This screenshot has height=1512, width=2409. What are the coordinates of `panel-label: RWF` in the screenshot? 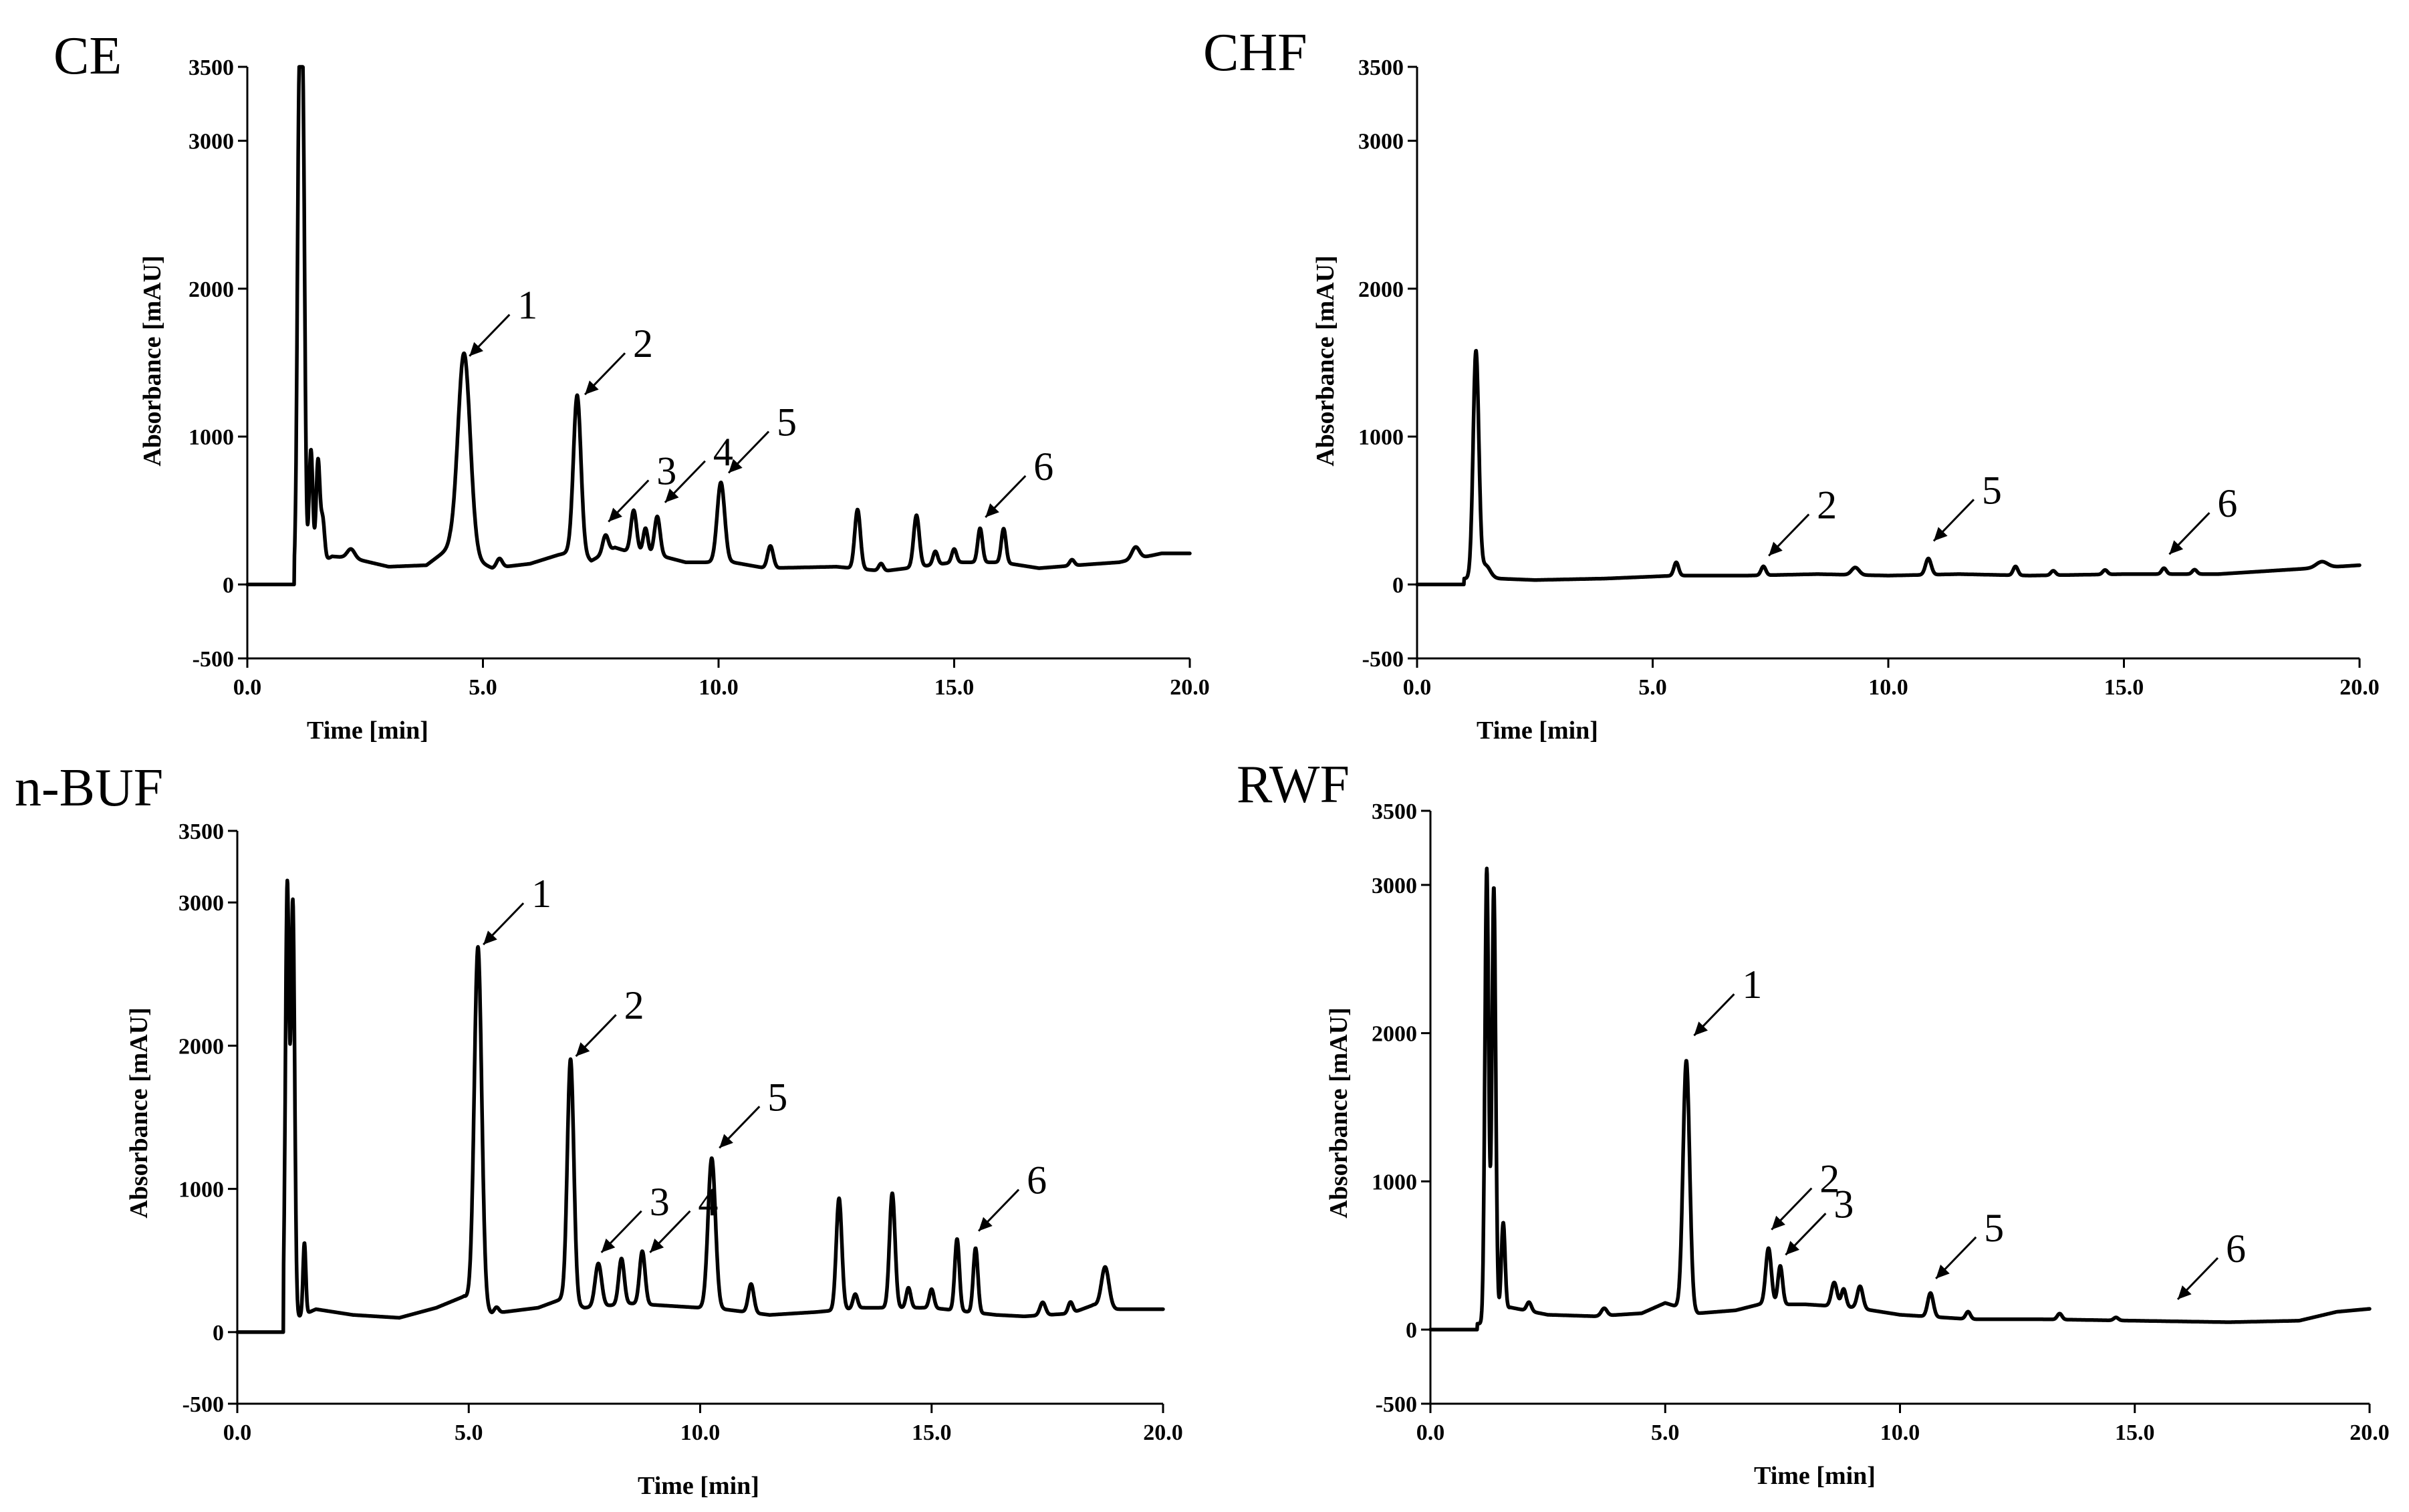 It's located at (1293, 784).